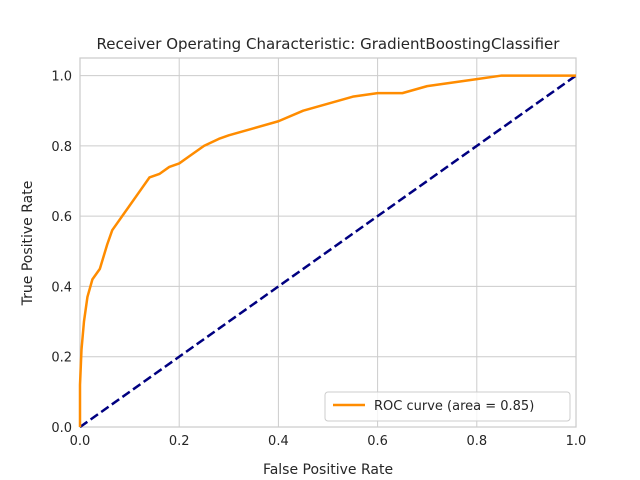 The width and height of the screenshot is (640, 480). Describe the element at coordinates (61, 428) in the screenshot. I see `y-tick-label: 0.0` at that location.